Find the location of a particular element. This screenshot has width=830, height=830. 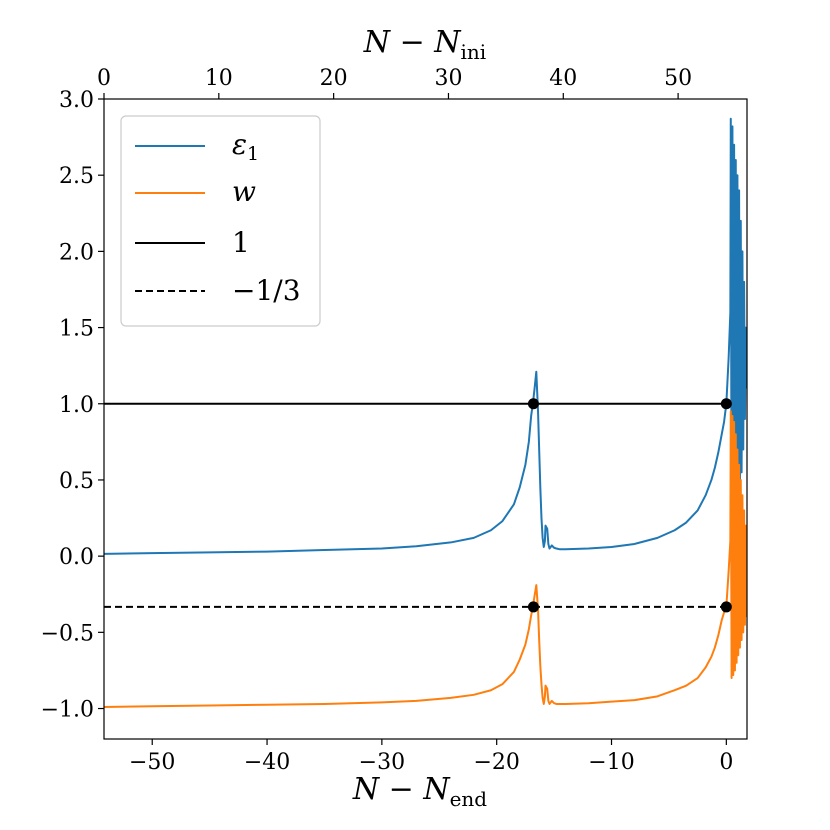

y-tick-label: −1.0 is located at coordinates (67, 710).